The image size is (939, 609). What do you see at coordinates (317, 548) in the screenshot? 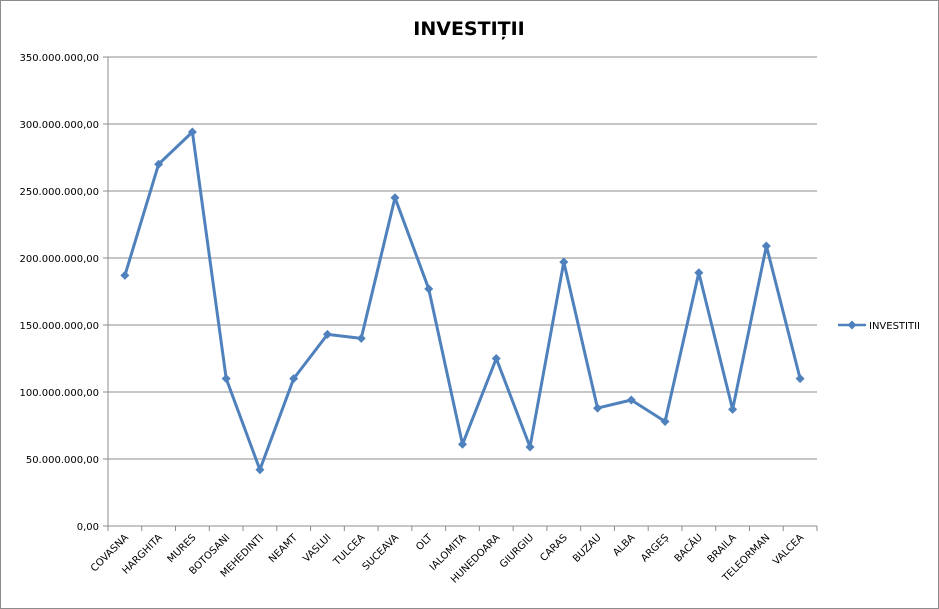
I see `x-tick-label: VASLUI` at bounding box center [317, 548].